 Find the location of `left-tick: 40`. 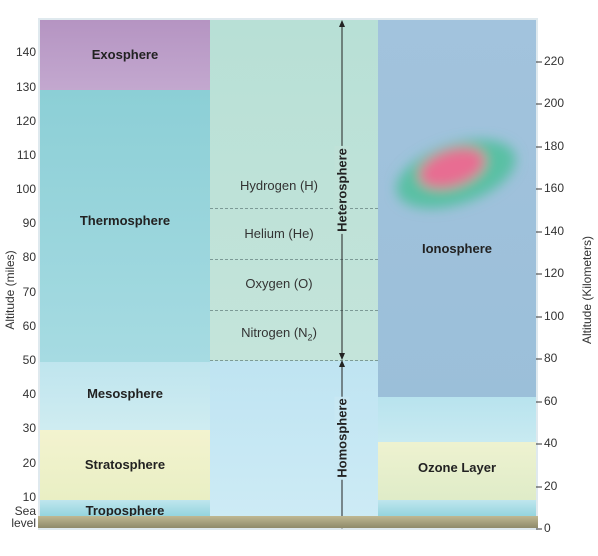

left-tick: 40 is located at coordinates (29, 394).